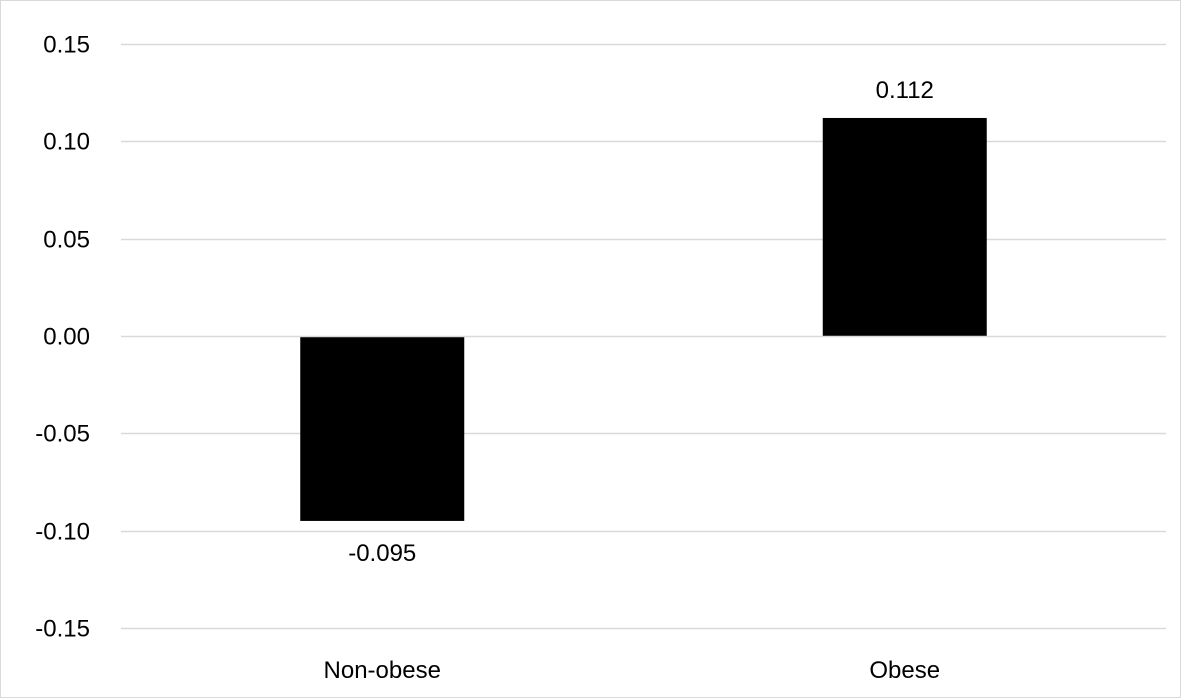  Describe the element at coordinates (66, 337) in the screenshot. I see `y-tick-label: 0.00` at that location.